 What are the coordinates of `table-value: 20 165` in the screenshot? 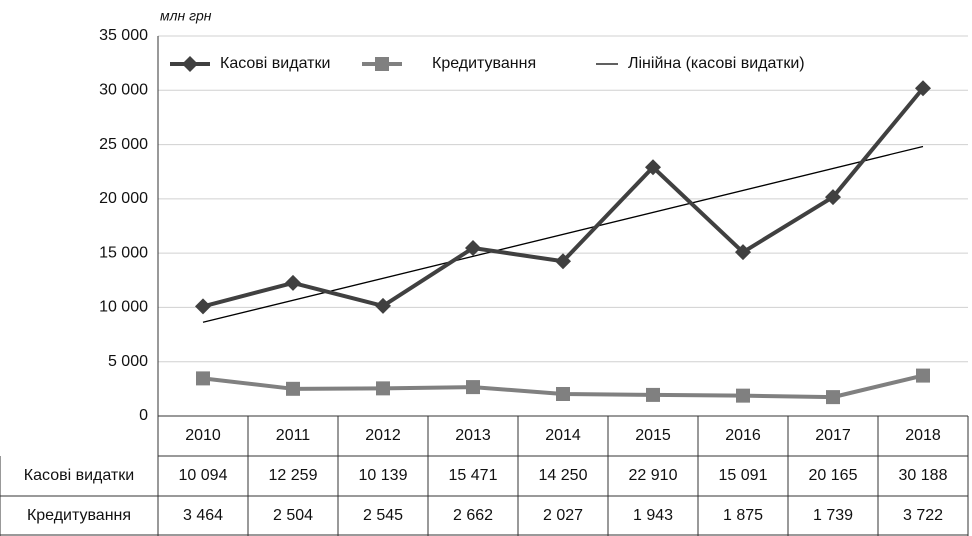 It's located at (833, 475).